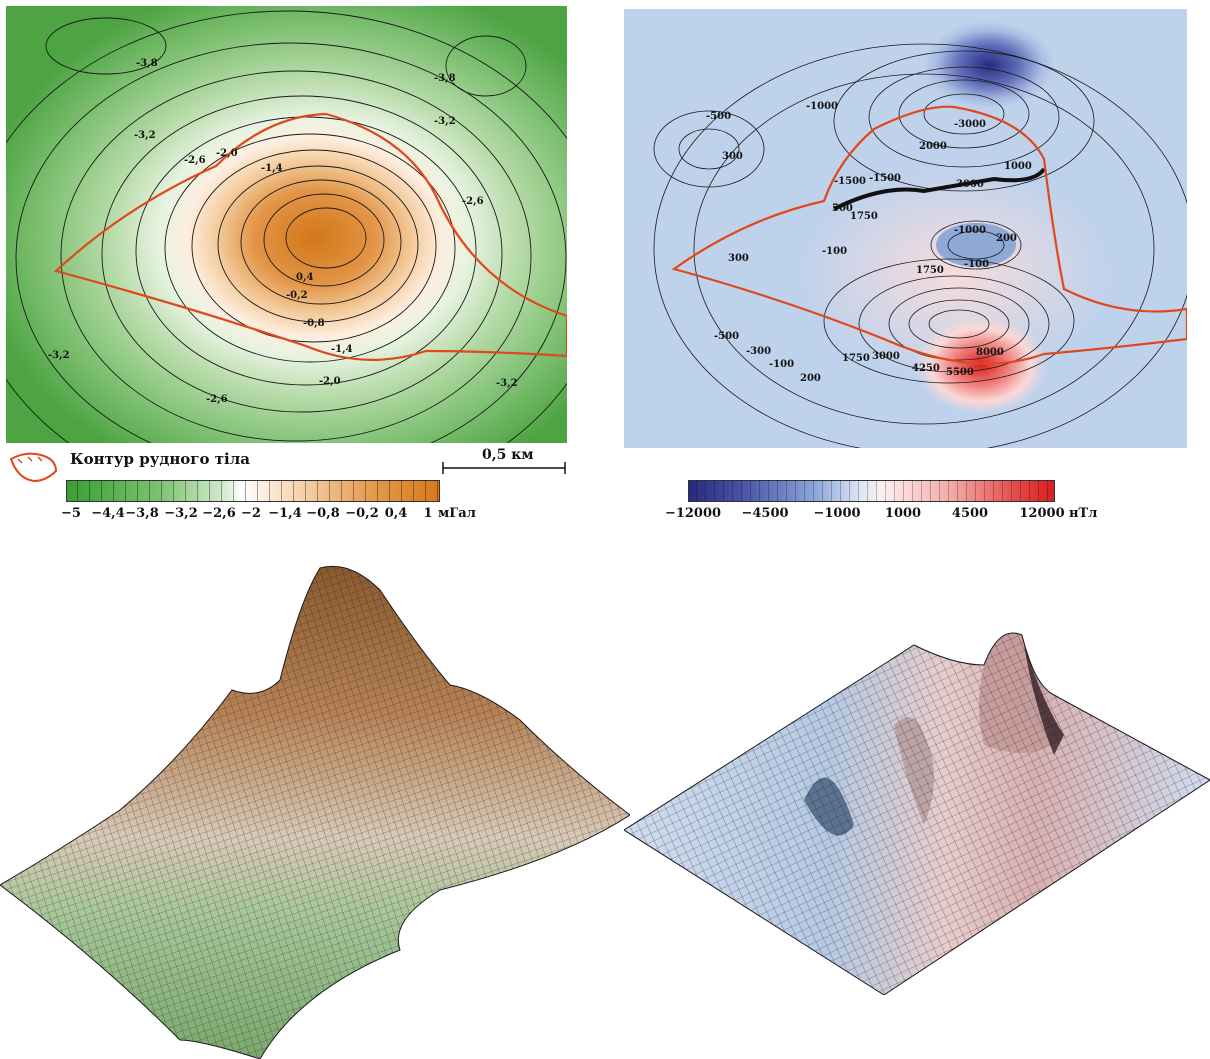  Describe the element at coordinates (314, 323) in the screenshot. I see `svg-text: -0,8` at that location.